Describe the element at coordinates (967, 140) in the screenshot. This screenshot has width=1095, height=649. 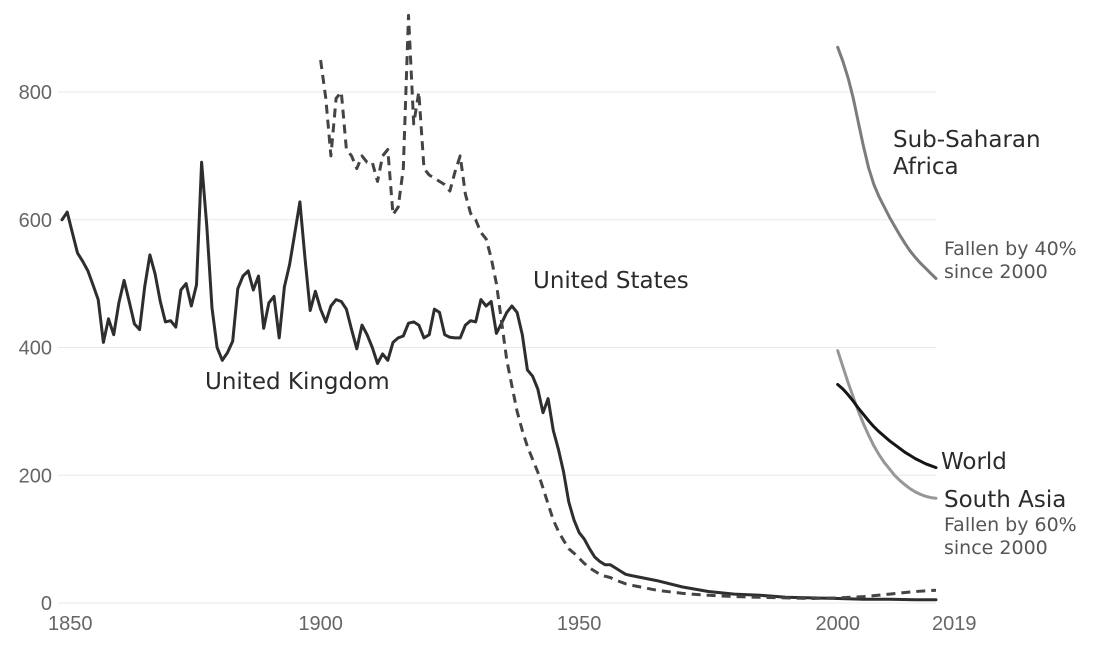
I see `series-label: Sub-Saharan` at that location.